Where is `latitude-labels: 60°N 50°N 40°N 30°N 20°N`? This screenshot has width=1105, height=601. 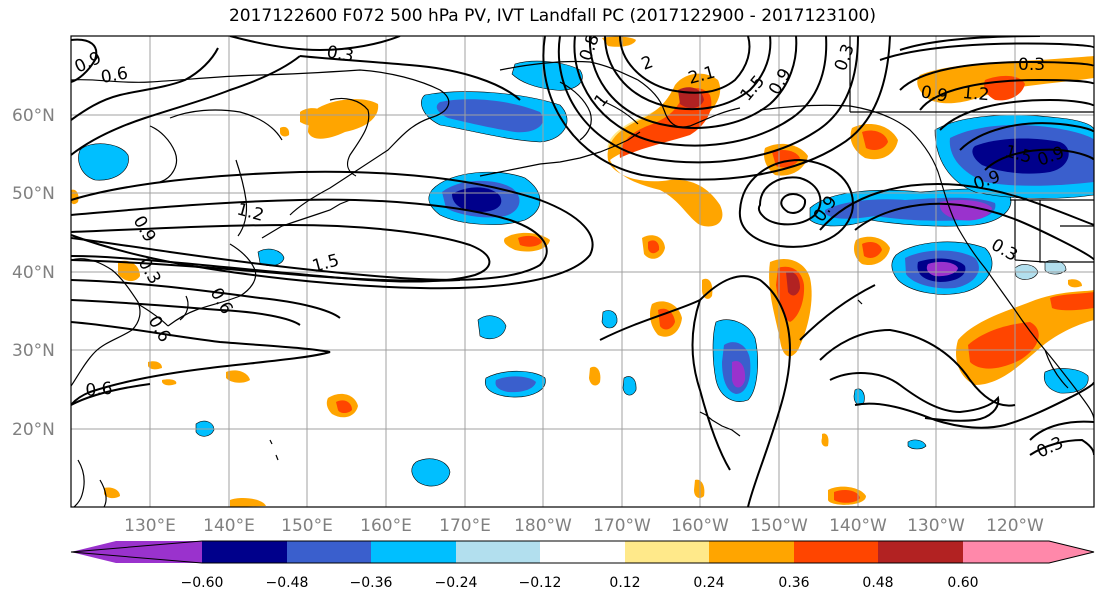 latitude-labels: 60°N 50°N 40°N 30°N 20°N is located at coordinates (33, 273).